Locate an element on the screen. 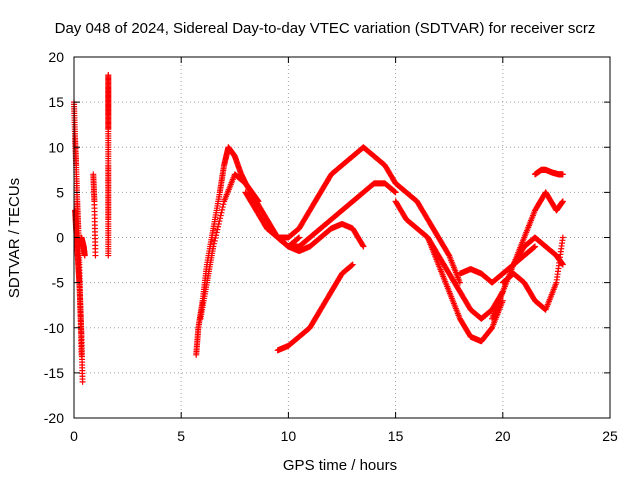  x-tick-label: 10 is located at coordinates (289, 436).